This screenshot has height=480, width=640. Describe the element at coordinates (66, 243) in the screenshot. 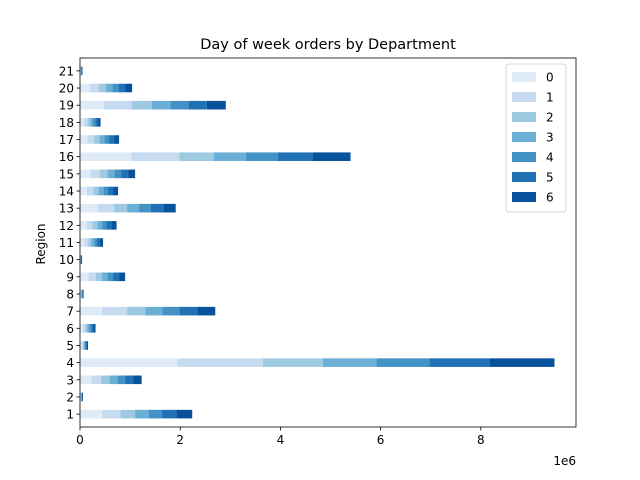

I see `y-tick-label: 11` at that location.